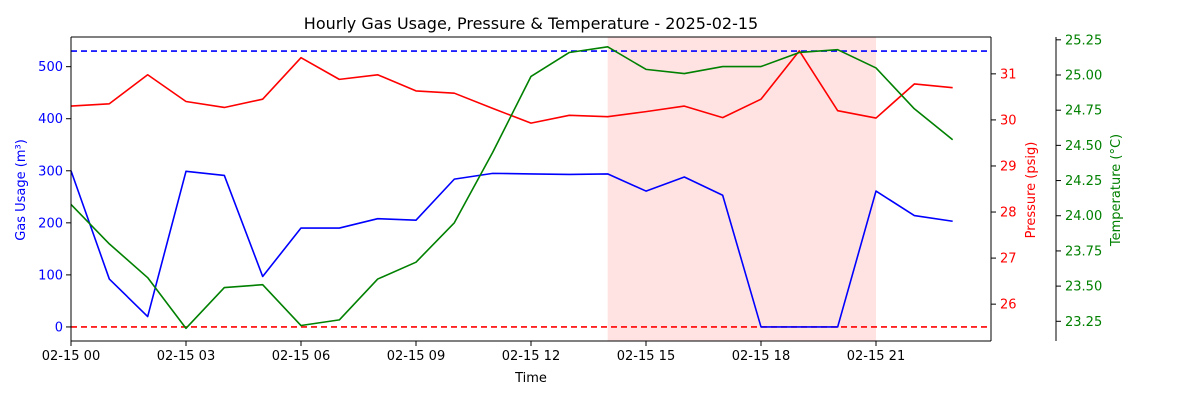 The height and width of the screenshot is (400, 1200). What do you see at coordinates (531, 356) in the screenshot?
I see `x-tick-label: 02-15 12` at bounding box center [531, 356].